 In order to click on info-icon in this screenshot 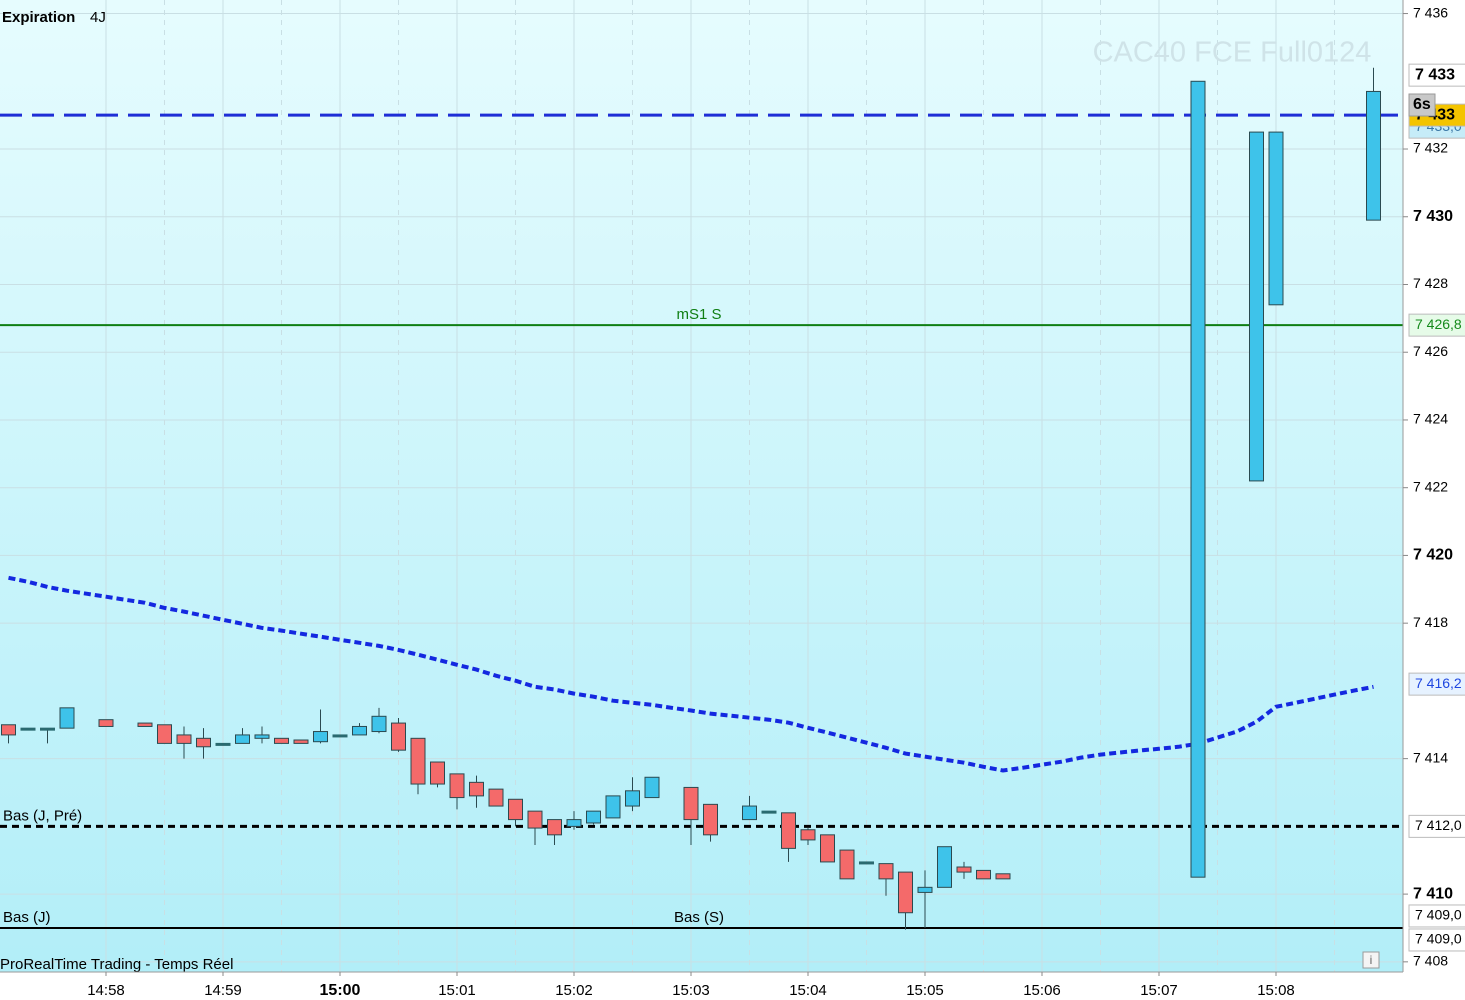, I will do `click(1371, 960)`.